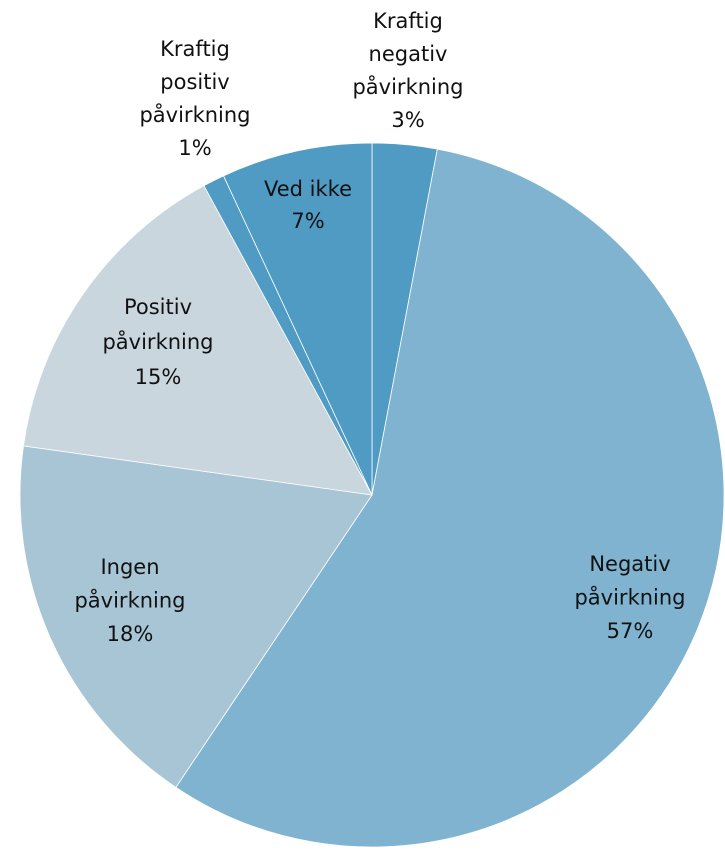 The height and width of the screenshot is (852, 725). Describe the element at coordinates (194, 148) in the screenshot. I see `slice-value-label: 1%` at that location.